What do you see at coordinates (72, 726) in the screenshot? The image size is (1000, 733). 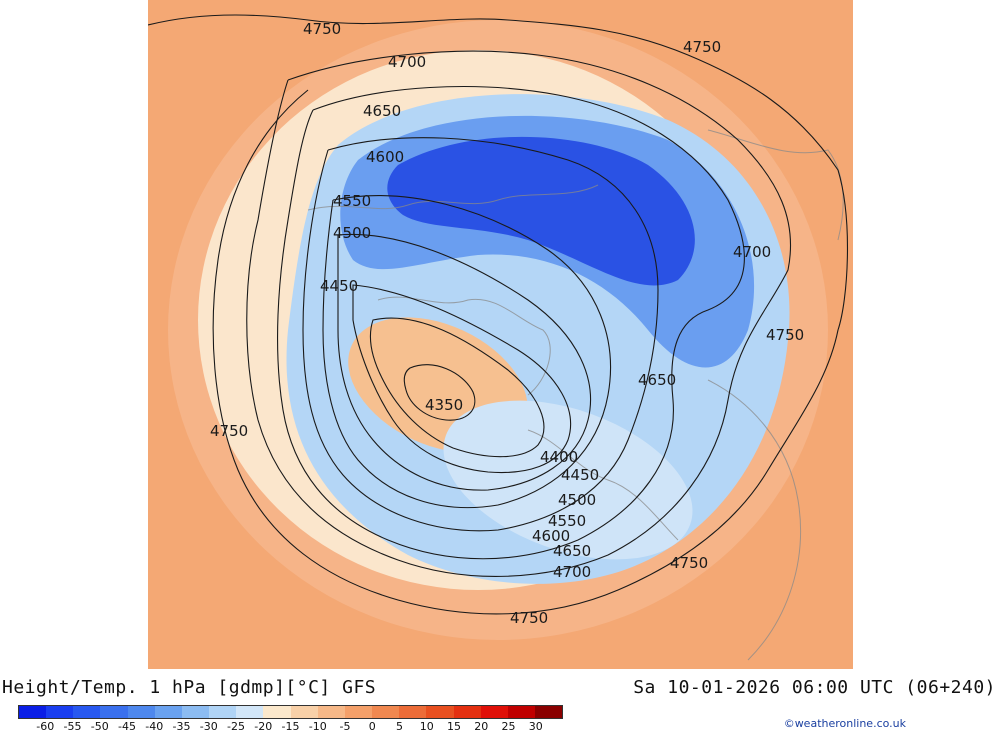 I see `colorbar-tick-label: -55` at bounding box center [72, 726].